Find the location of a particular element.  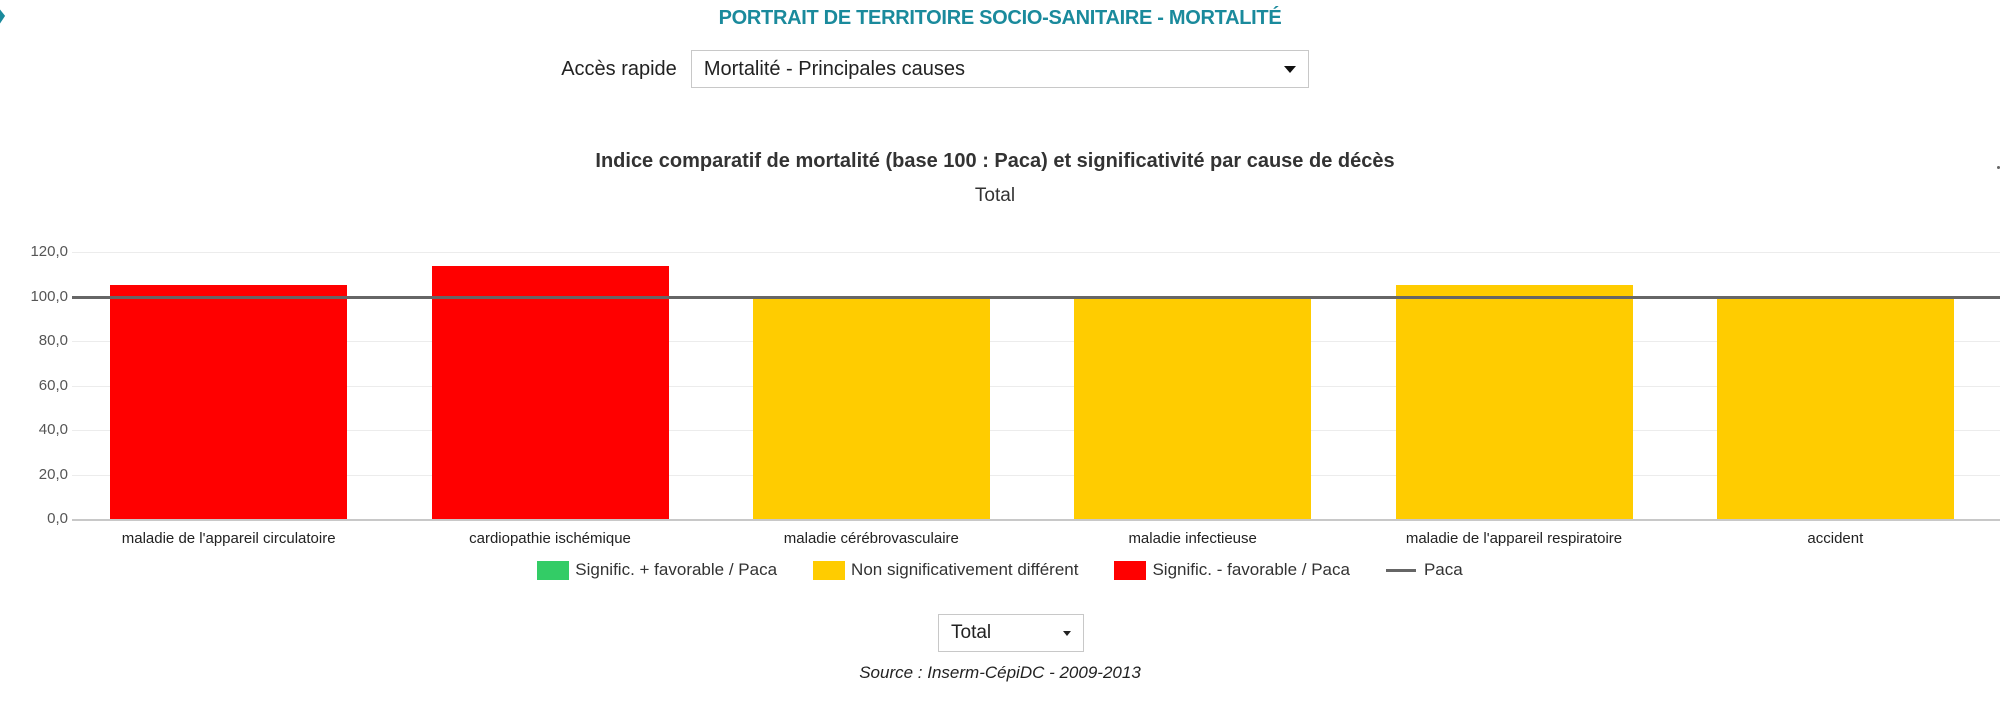

x-axis-label: maladie infectieuse is located at coordinates (1192, 538).